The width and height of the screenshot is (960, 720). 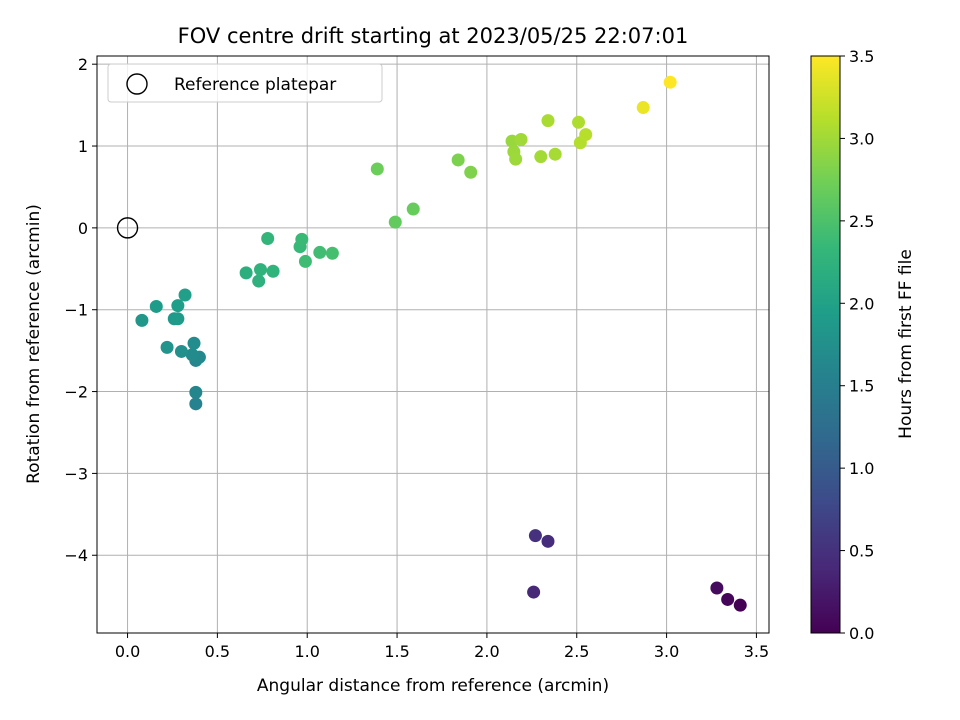 What do you see at coordinates (76, 473) in the screenshot?
I see `y-tick-label: −3` at bounding box center [76, 473].